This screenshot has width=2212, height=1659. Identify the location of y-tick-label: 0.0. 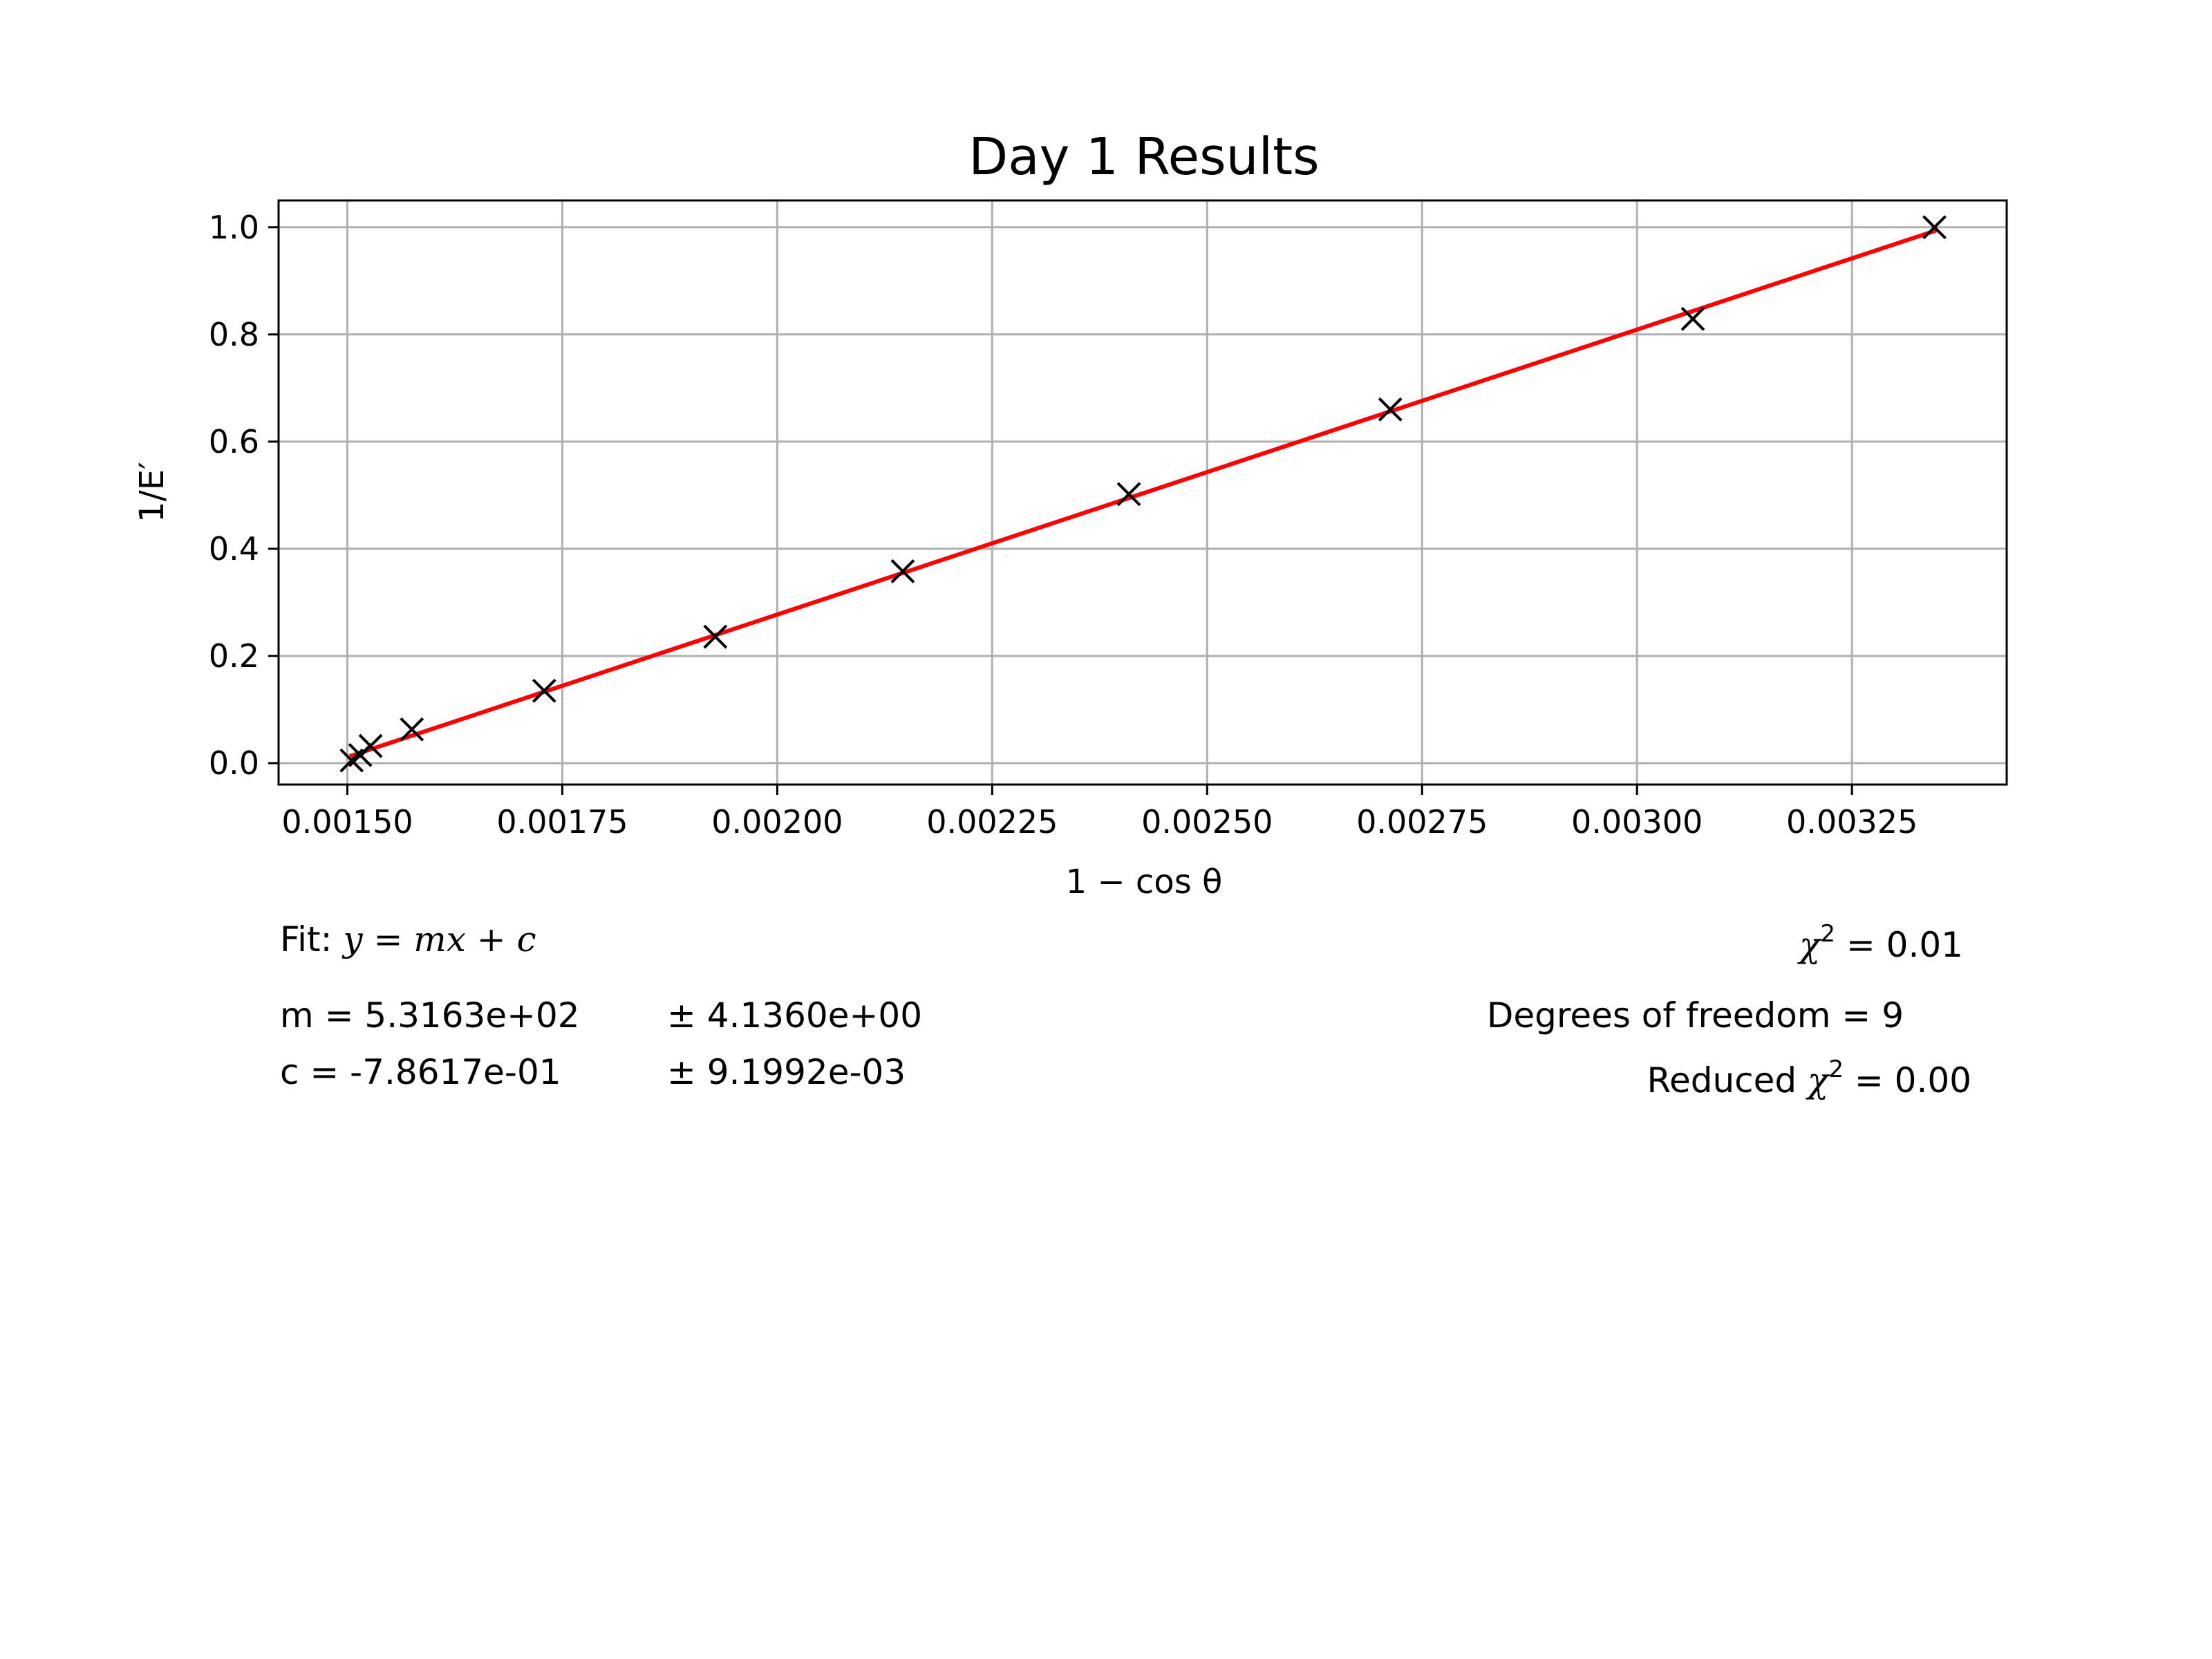
(234, 763).